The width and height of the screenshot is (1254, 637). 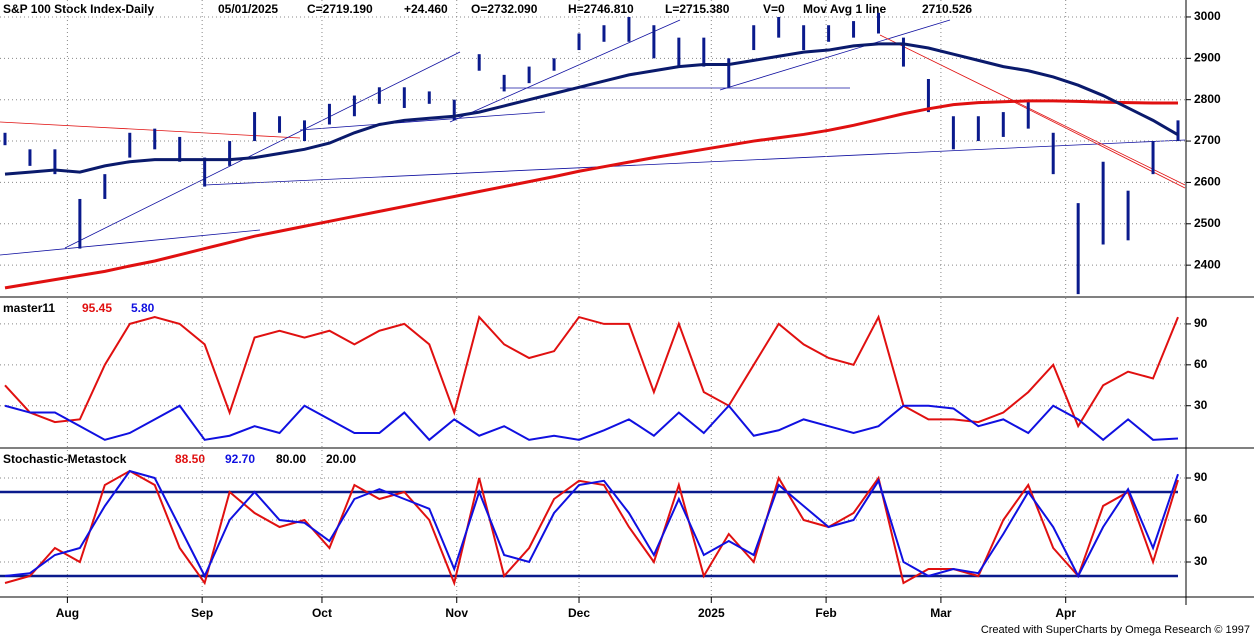 I want to click on legend-value: 88.50, so click(x=190, y=459).